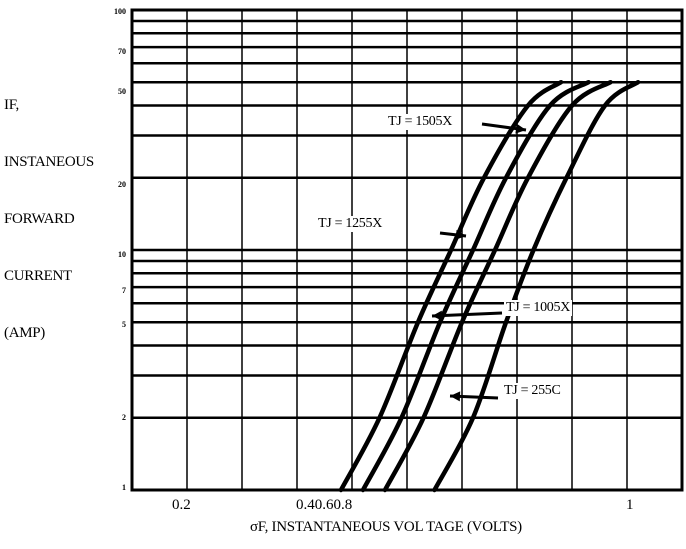 This screenshot has height=549, width=686. Describe the element at coordinates (124, 290) in the screenshot. I see `y-tick-label: 7` at that location.